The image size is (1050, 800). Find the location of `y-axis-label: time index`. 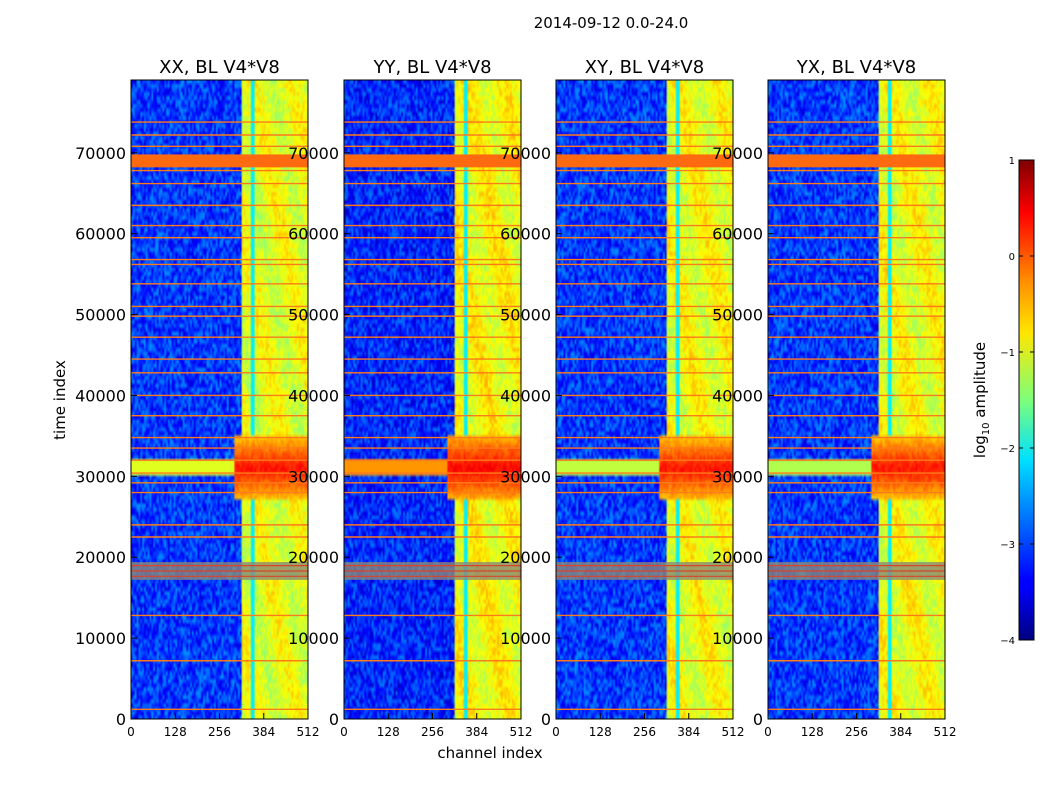

y-axis-label: time index is located at coordinates (60, 400).